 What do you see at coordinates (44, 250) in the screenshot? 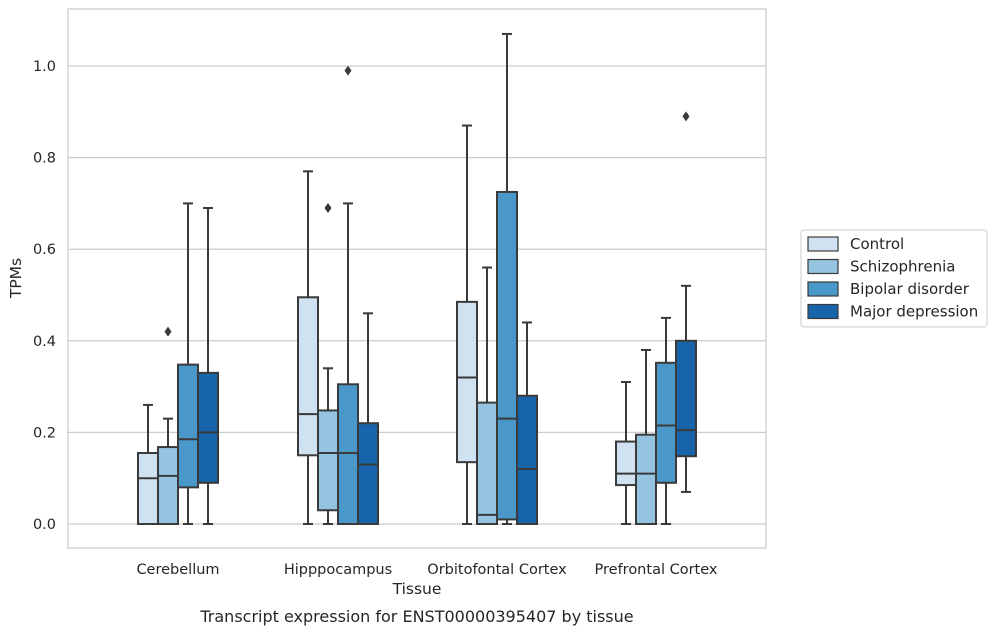
I see `y-tick-label: 0.6` at bounding box center [44, 250].